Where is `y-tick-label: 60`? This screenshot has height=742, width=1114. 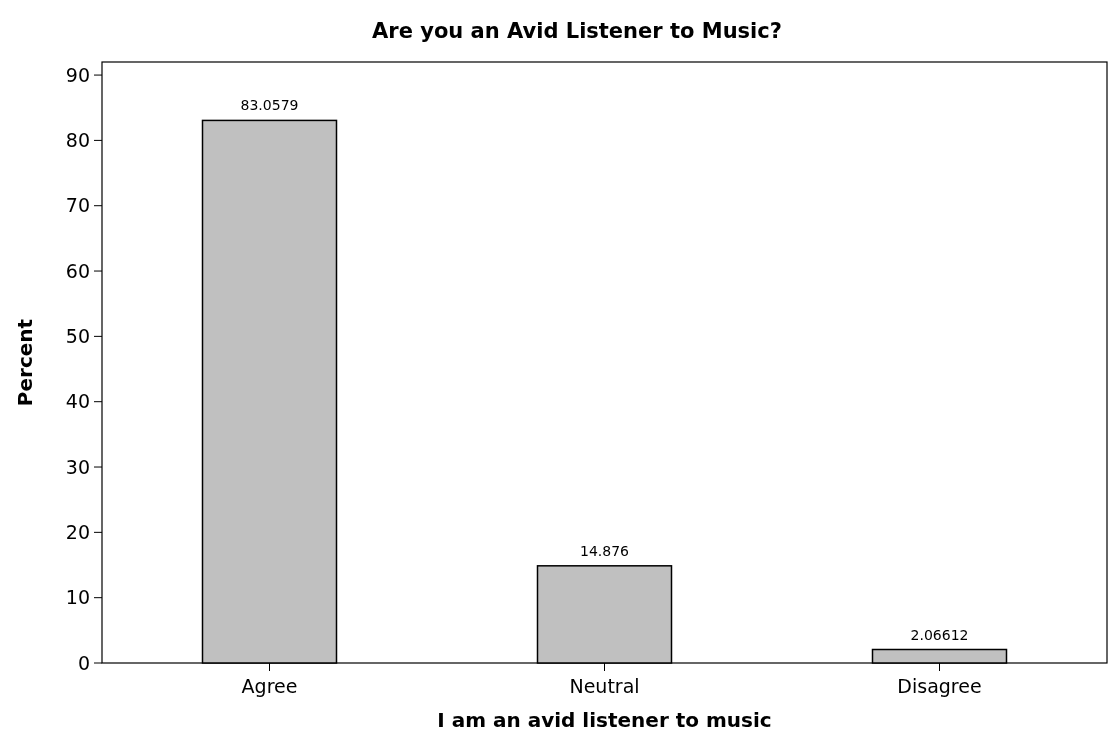 y-tick-label: 60 is located at coordinates (77, 270).